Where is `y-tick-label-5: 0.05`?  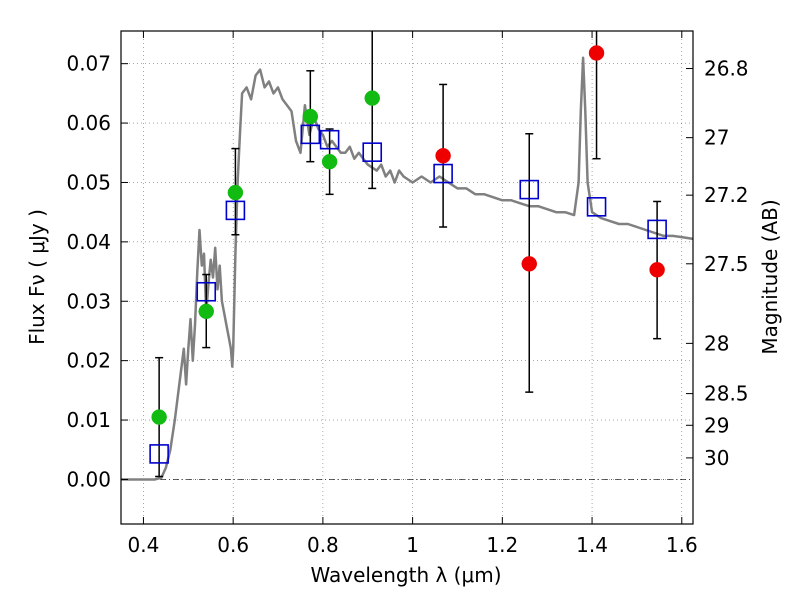 y-tick-label-5: 0.05 is located at coordinates (88, 182).